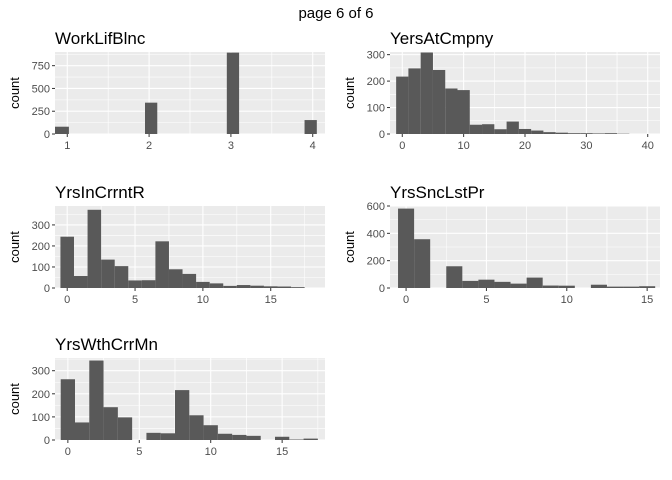 The width and height of the screenshot is (672, 480). I want to click on chart-panel-2: YersAtCmpny 0 10 20 30 40 0 100 200 300 count, so click(501, 90).